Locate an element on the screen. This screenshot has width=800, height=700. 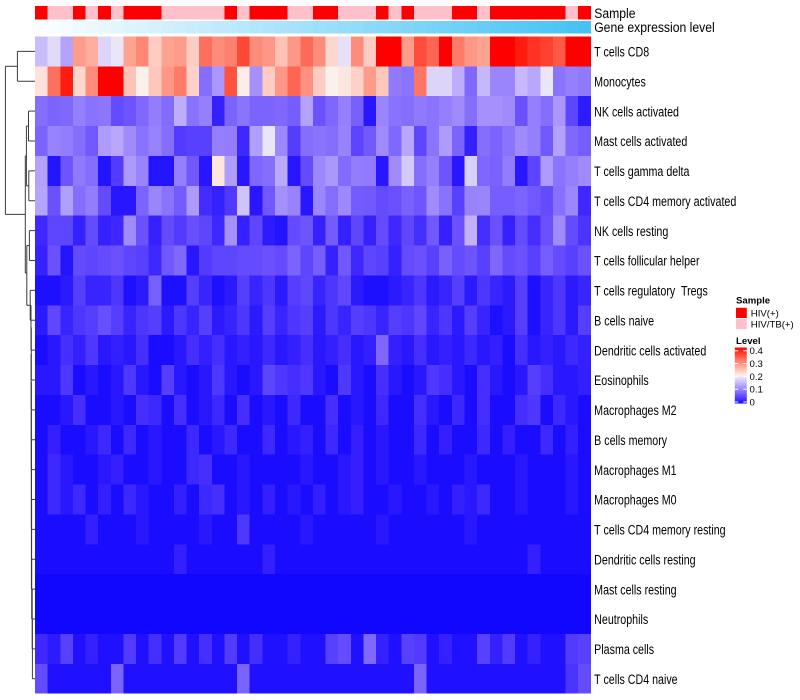
svg-text: 0.4 is located at coordinates (757, 351).